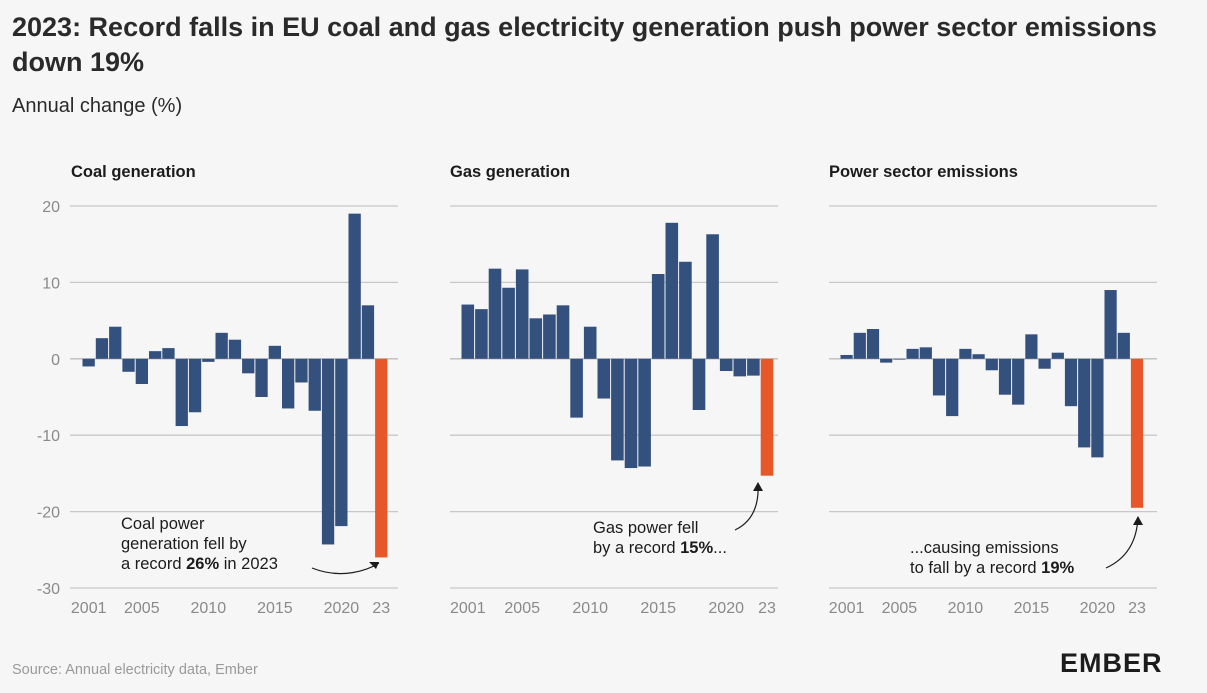  What do you see at coordinates (48, 436) in the screenshot?
I see `y-tick-label: -10` at bounding box center [48, 436].